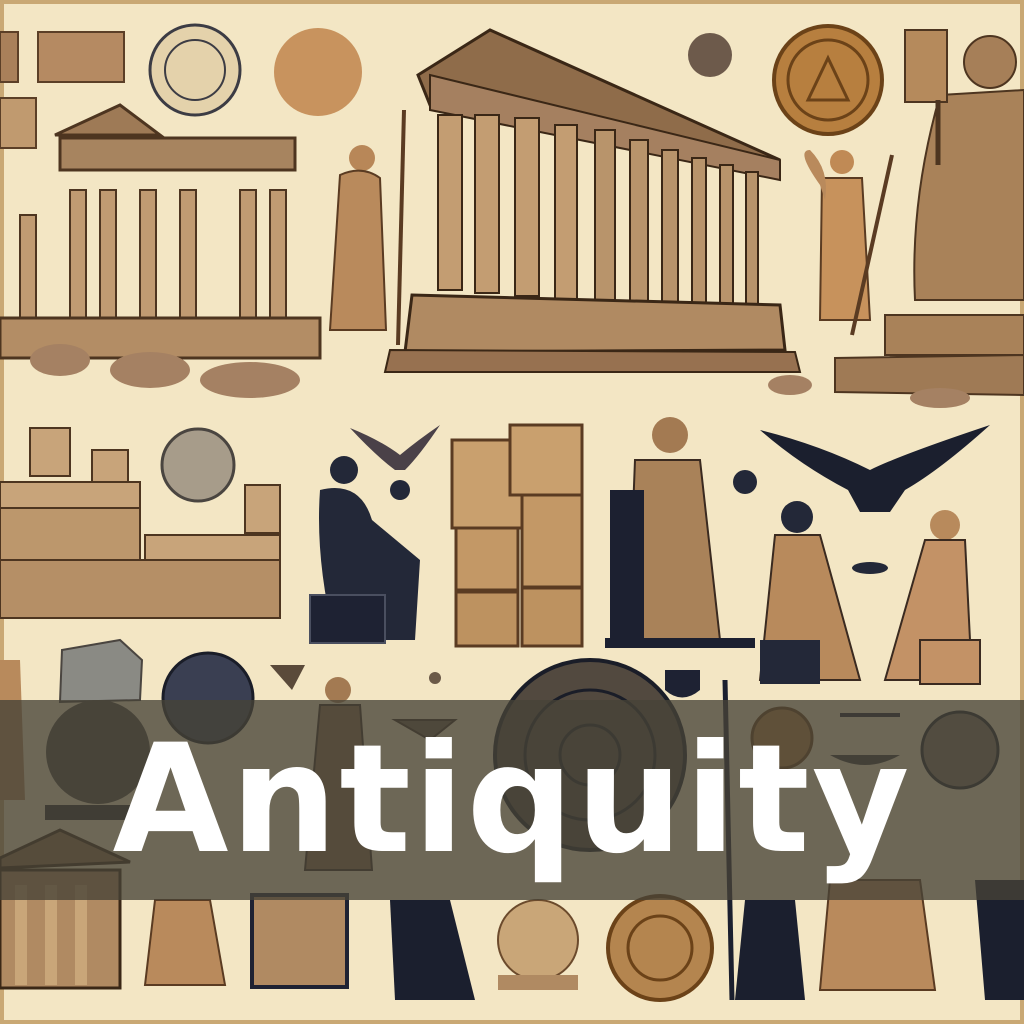 The image size is (1024, 1024). Describe the element at coordinates (185, 942) in the screenshot. I see `kneeling-statue-illustration` at that location.